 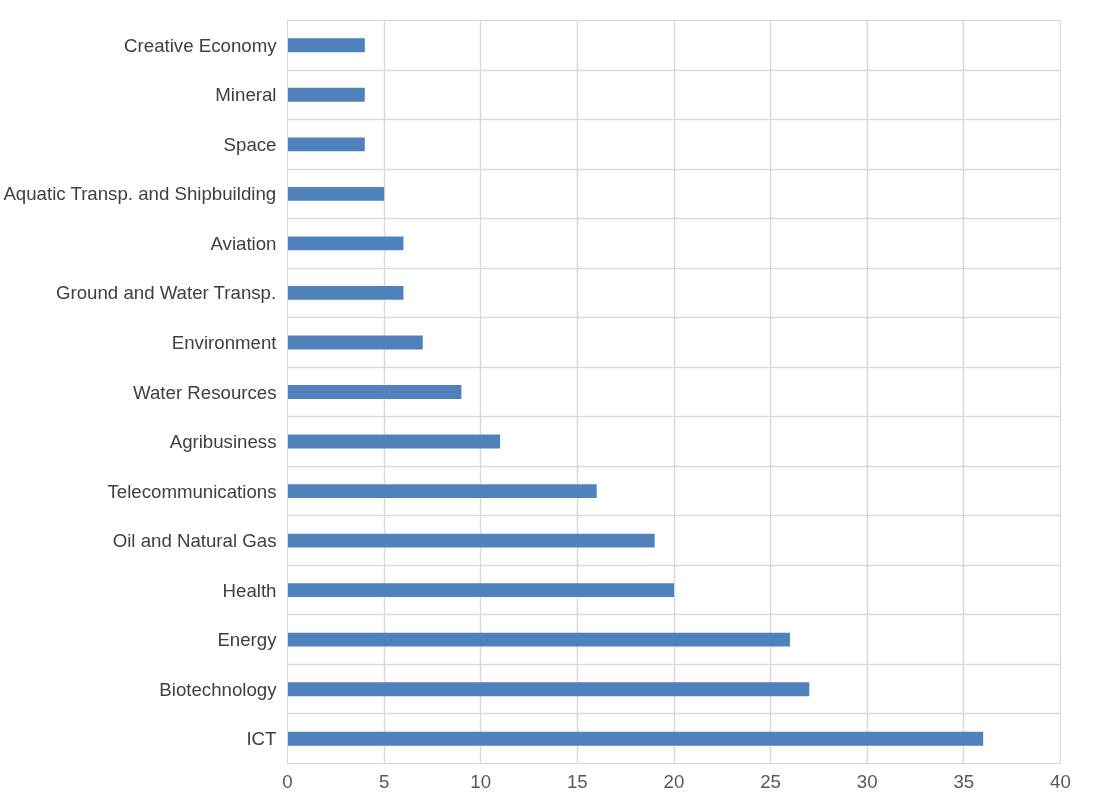 I want to click on y-tick-label: Aviation, so click(x=243, y=243).